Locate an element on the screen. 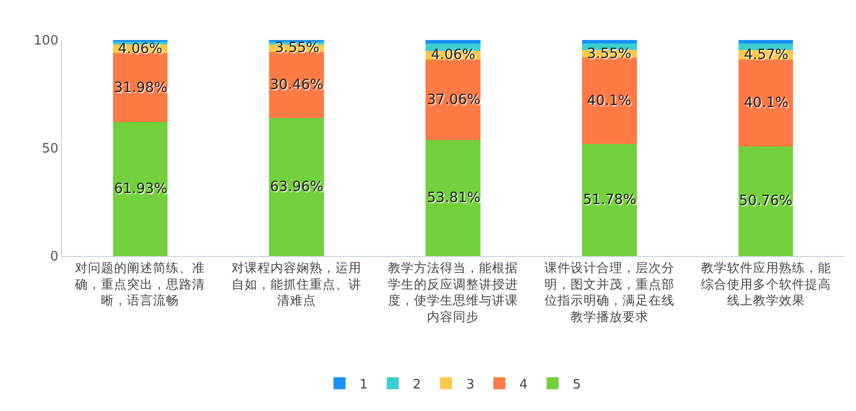  data-label: 30.46% is located at coordinates (297, 85).